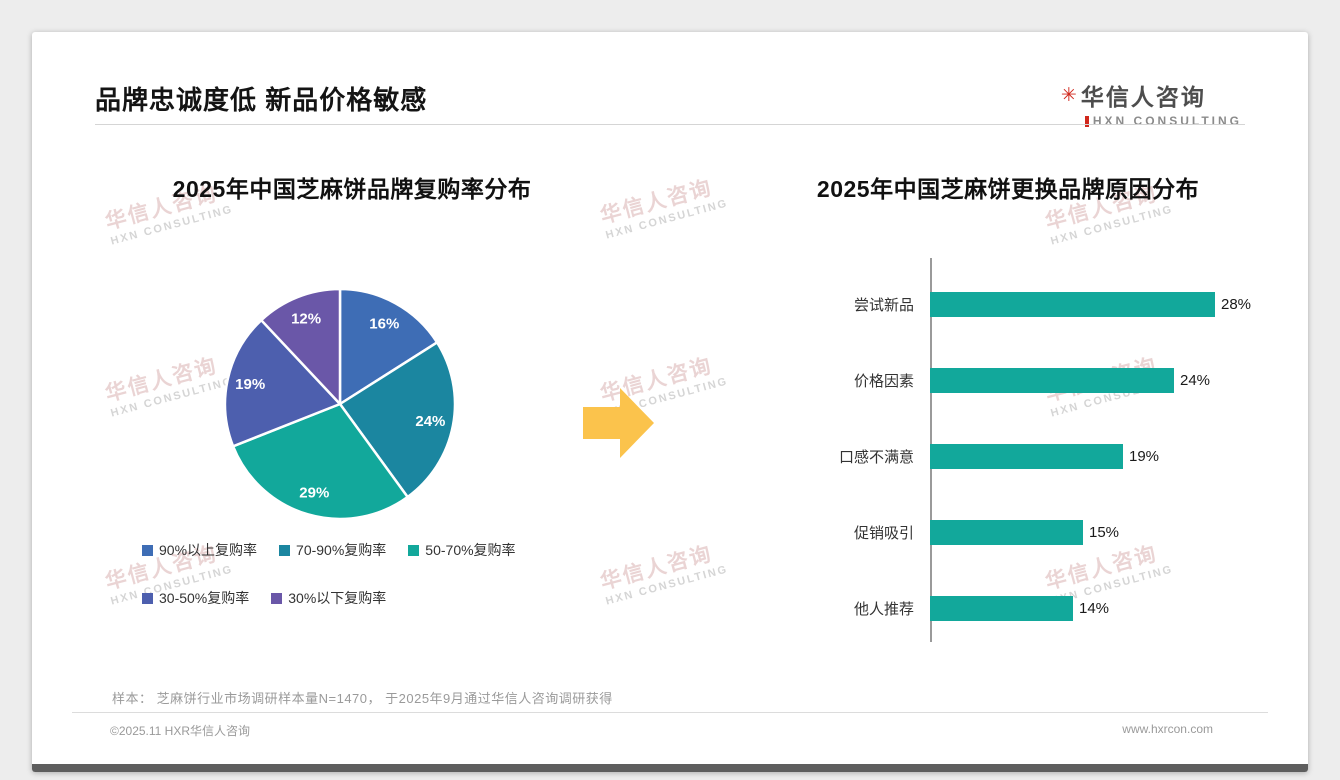  What do you see at coordinates (883, 533) in the screenshot?
I see `bar-category-label: 促销吸引` at bounding box center [883, 533].